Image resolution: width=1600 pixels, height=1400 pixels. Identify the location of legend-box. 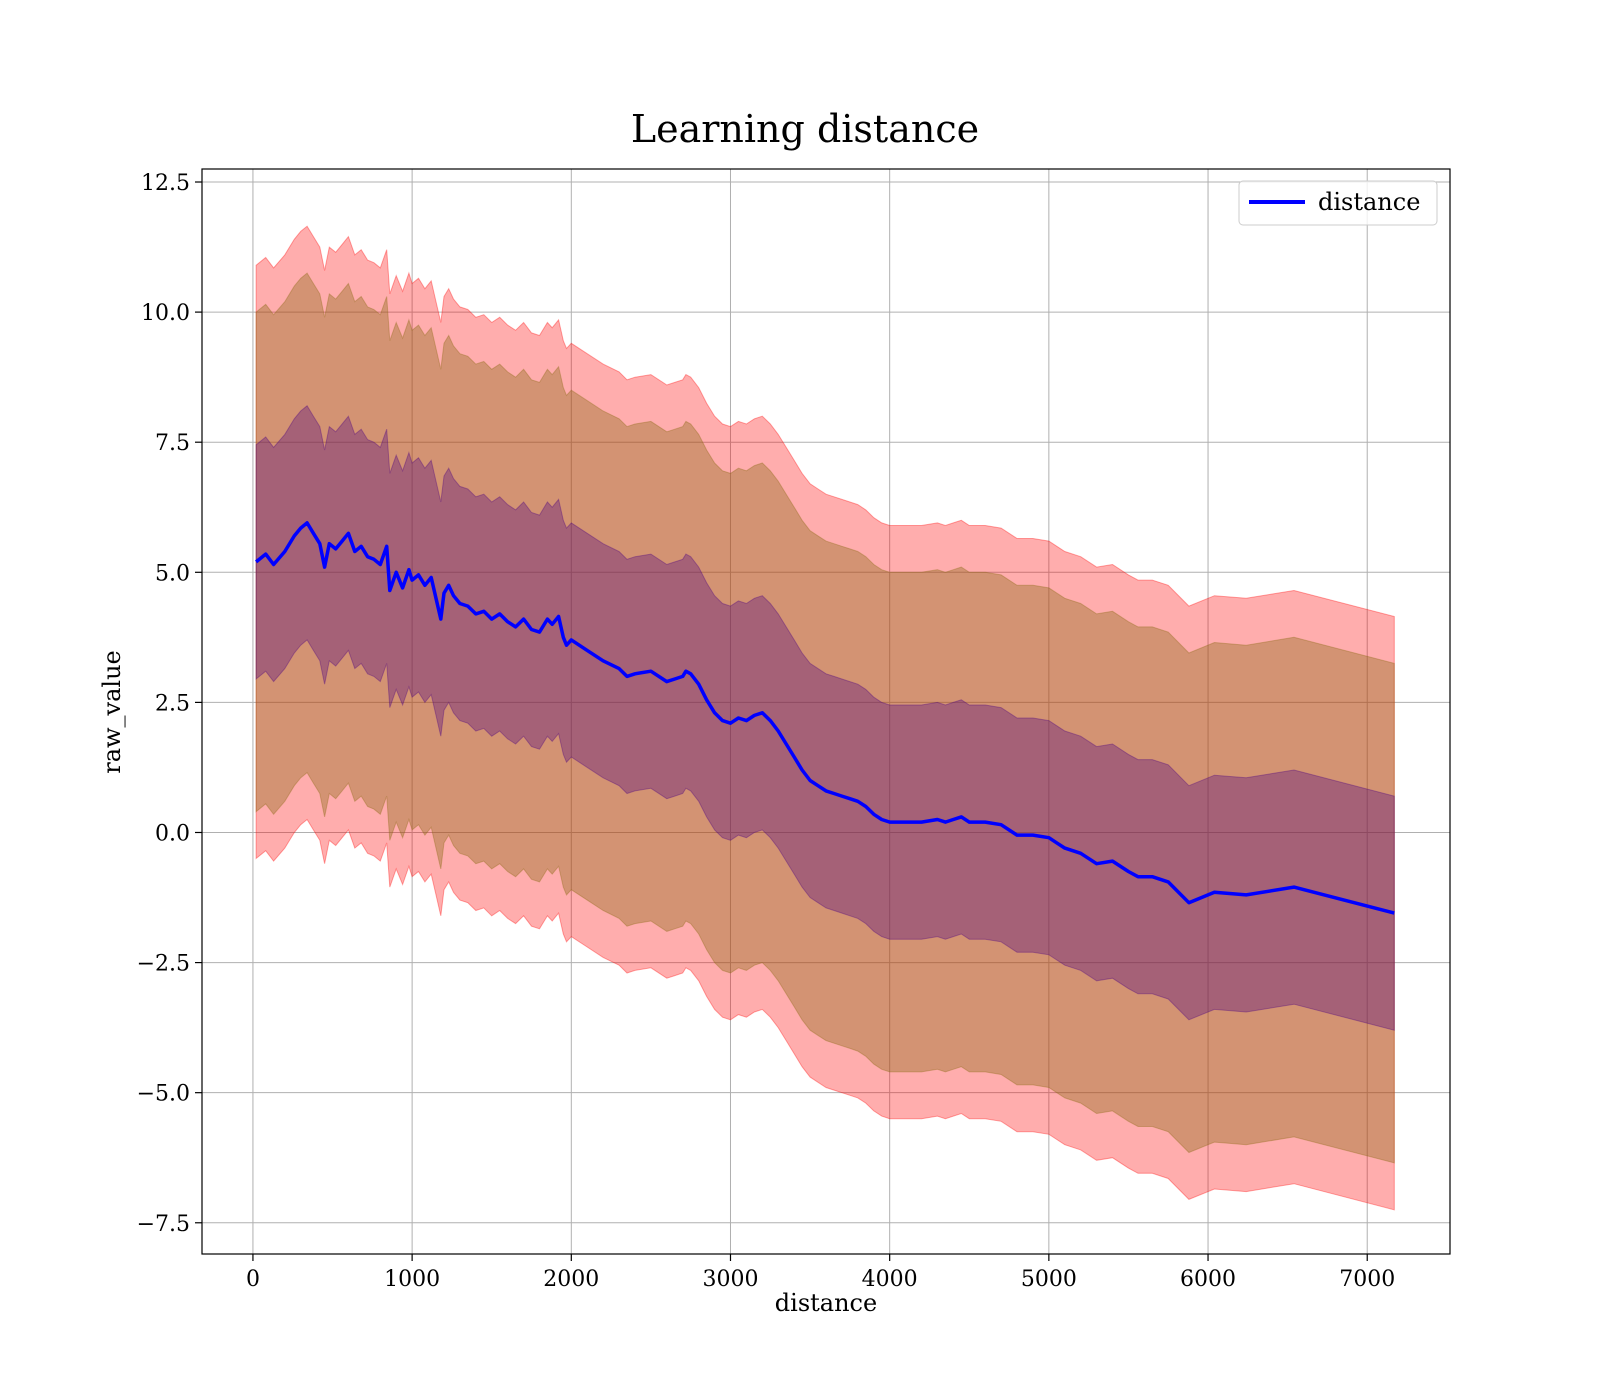
(1338, 203).